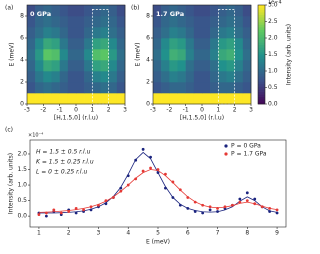  Describe the element at coordinates (153, 110) in the screenshot. I see `x-tick-label: -3` at that location.